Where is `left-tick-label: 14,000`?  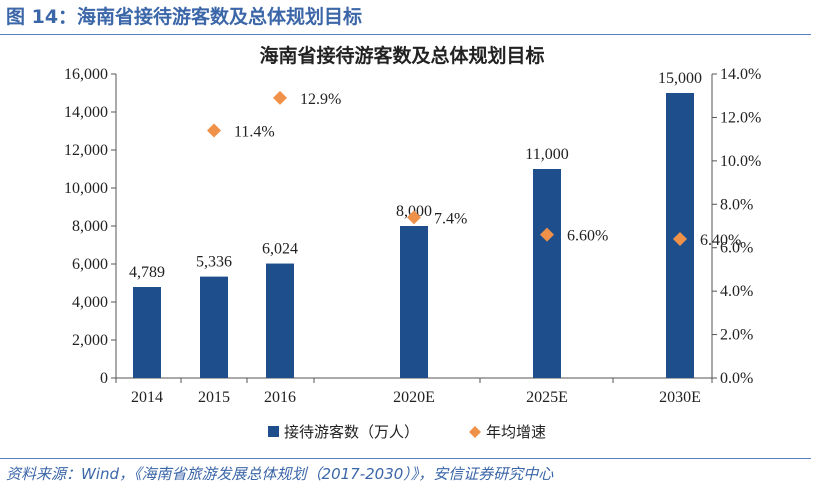
left-tick-label: 14,000 is located at coordinates (86, 112).